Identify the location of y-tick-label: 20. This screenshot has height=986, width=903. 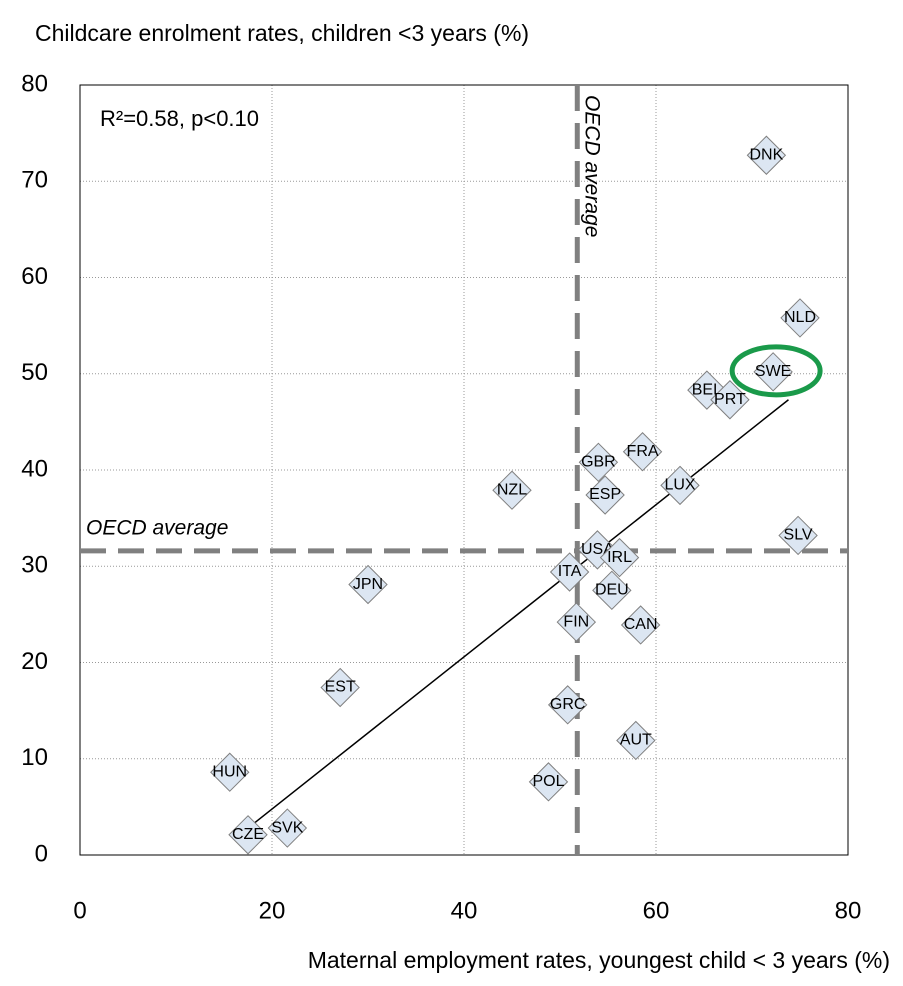
(34, 661).